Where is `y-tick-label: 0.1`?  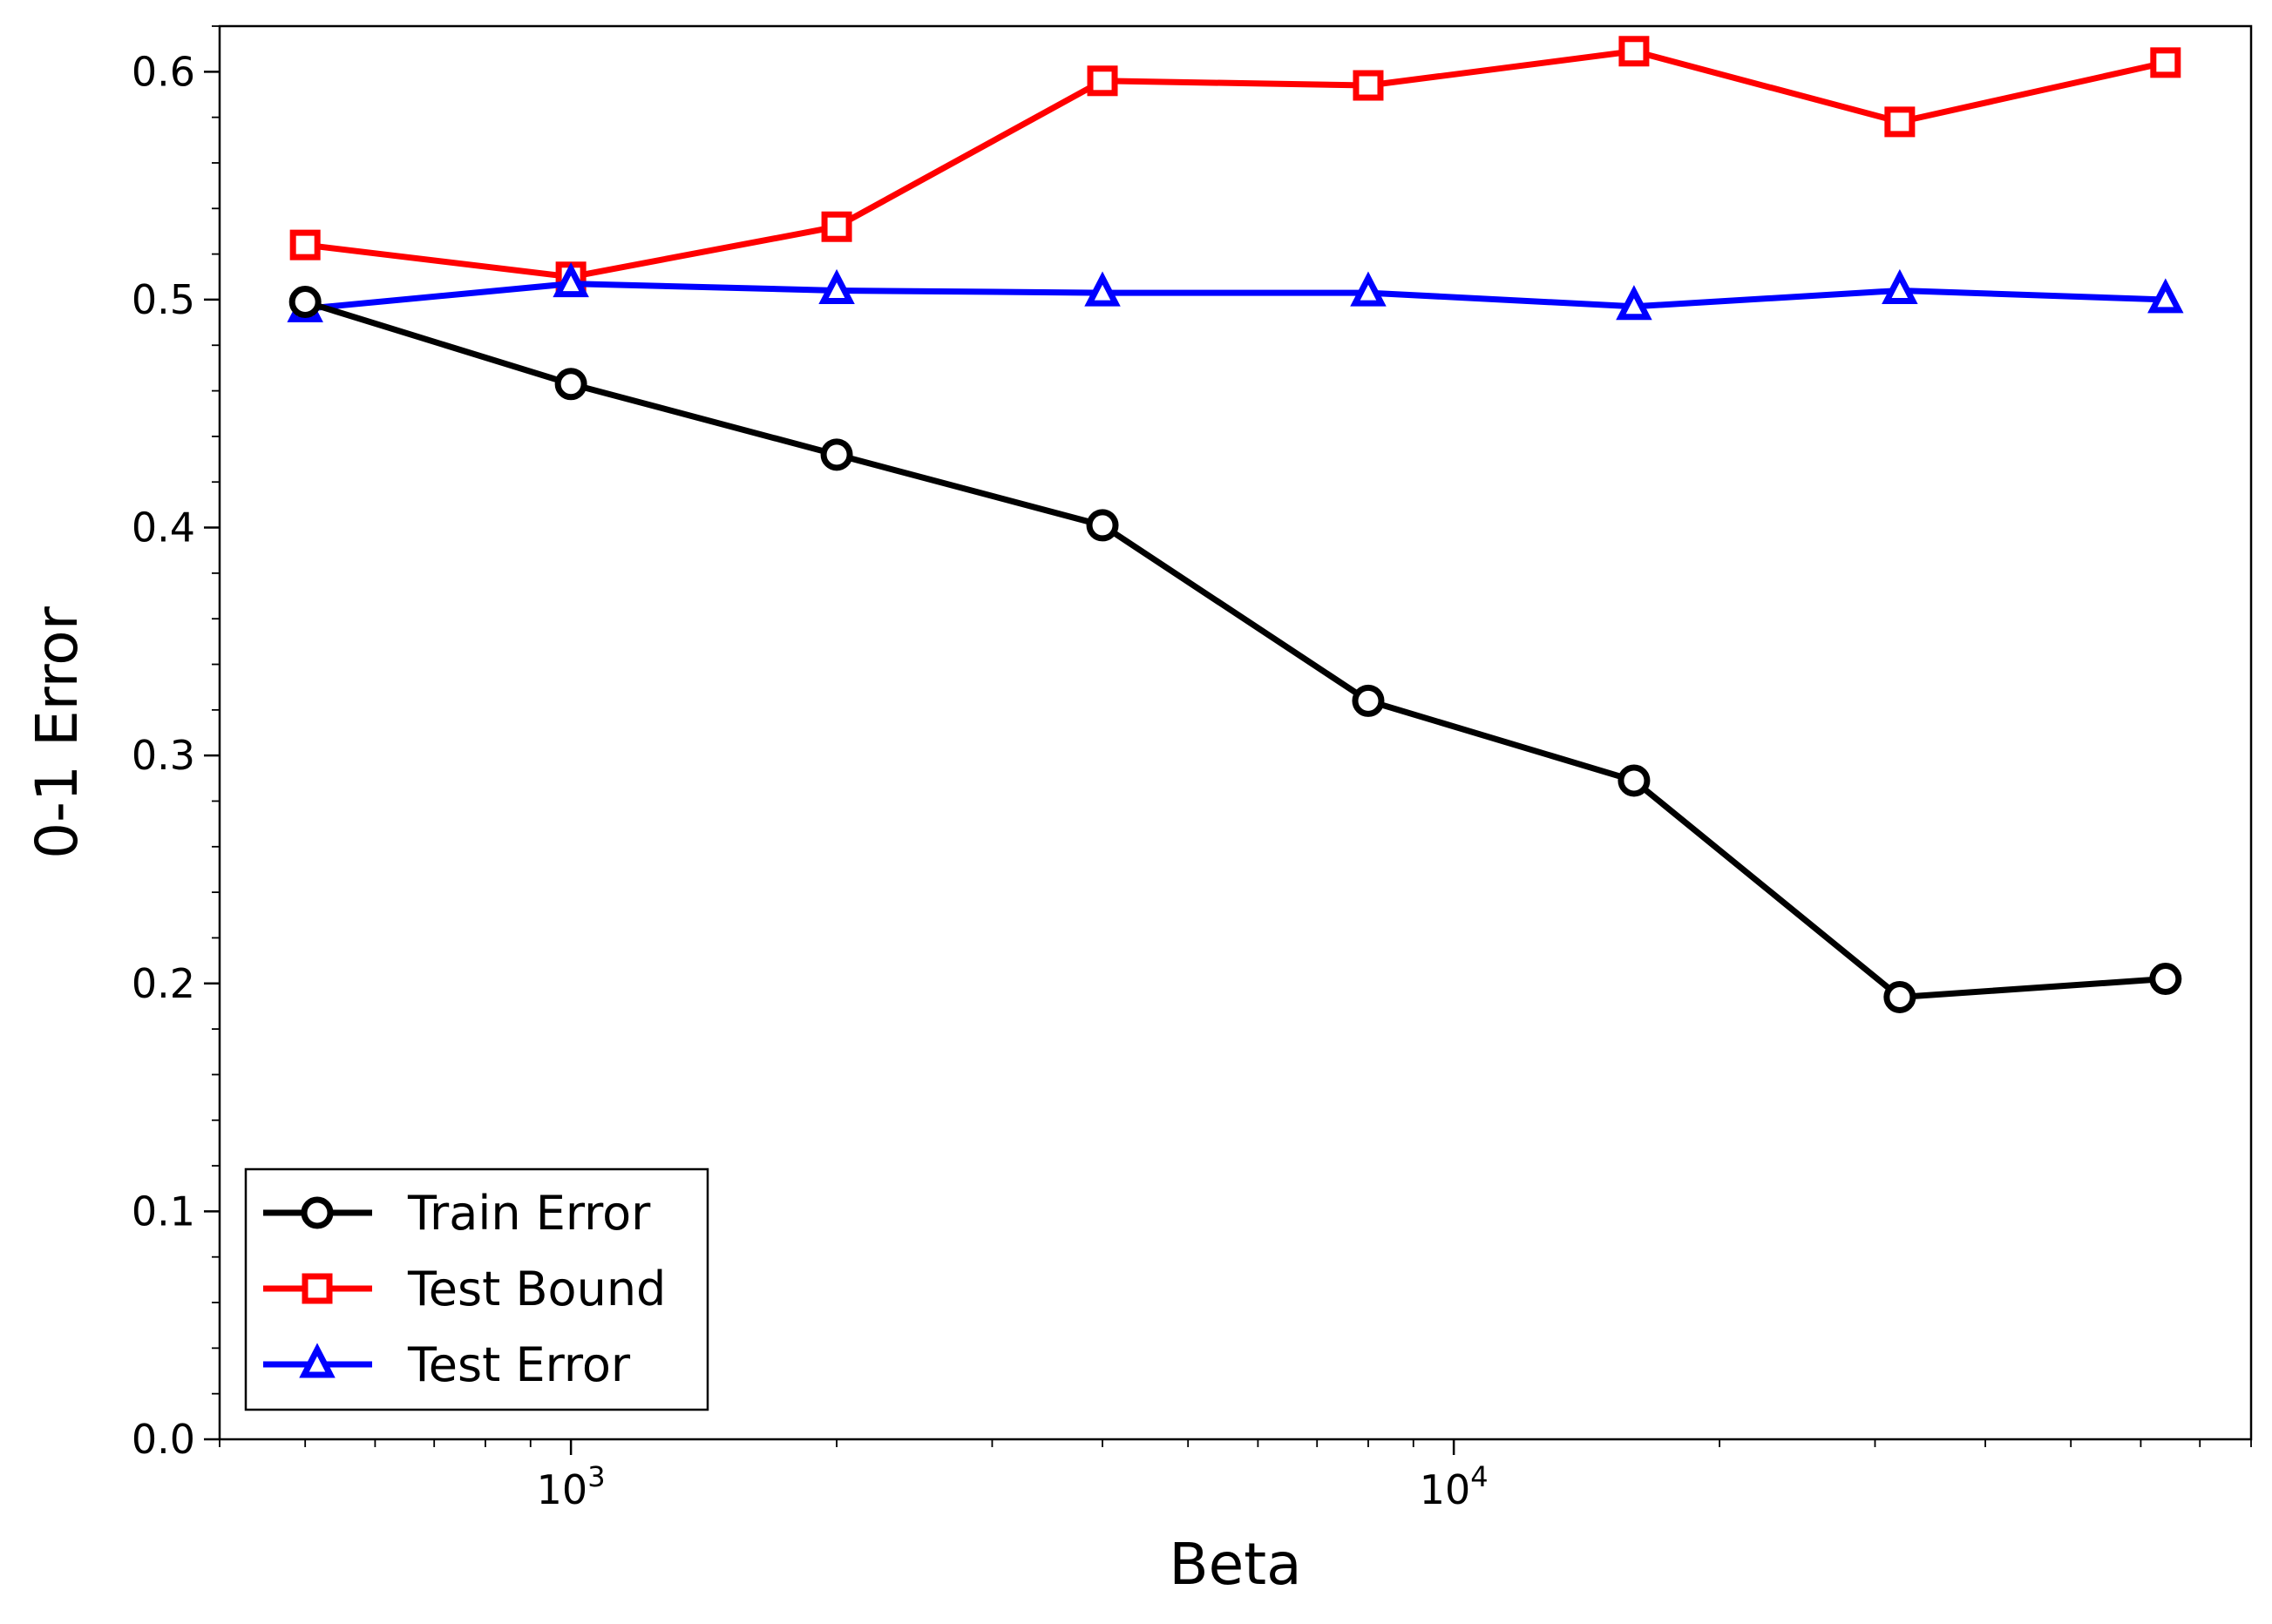 y-tick-label: 0.1 is located at coordinates (163, 1211).